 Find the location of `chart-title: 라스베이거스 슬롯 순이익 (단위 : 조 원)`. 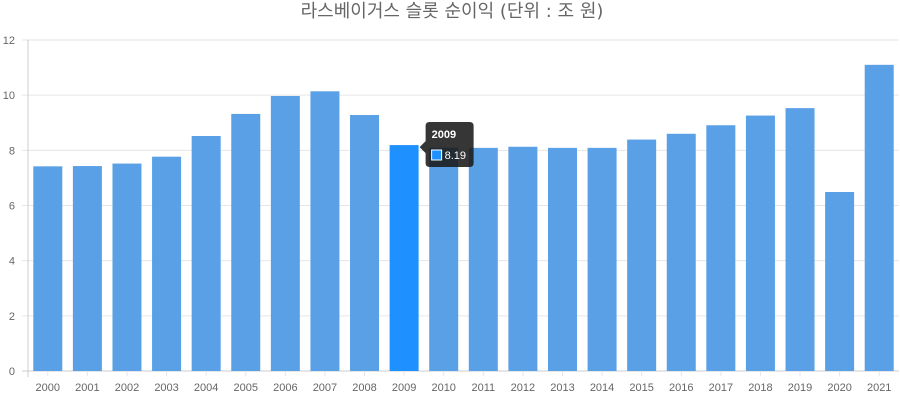

chart-title: 라스베이거스 슬롯 순이익 (단위 : 조 원) is located at coordinates (452, 11).